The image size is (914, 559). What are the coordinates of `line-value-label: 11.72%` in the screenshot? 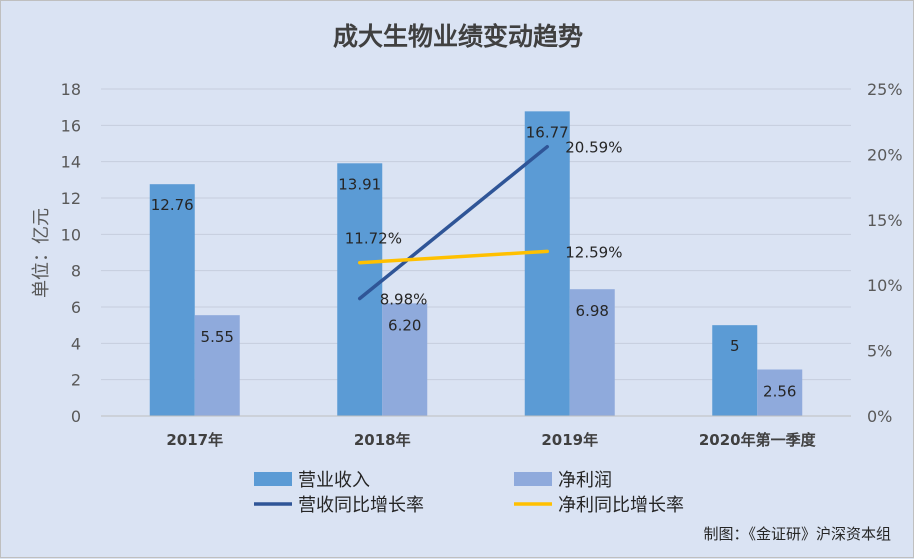 It's located at (373, 239).